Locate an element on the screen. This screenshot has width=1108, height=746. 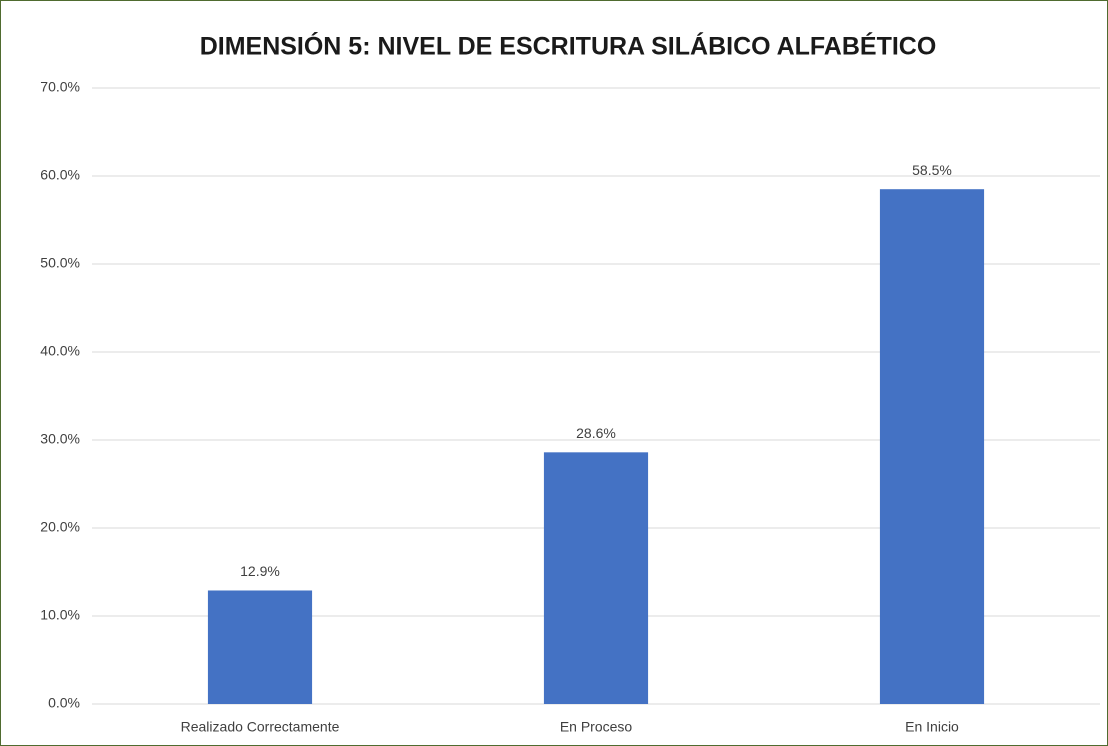
y-tick-label: 50.0% is located at coordinates (60, 263).